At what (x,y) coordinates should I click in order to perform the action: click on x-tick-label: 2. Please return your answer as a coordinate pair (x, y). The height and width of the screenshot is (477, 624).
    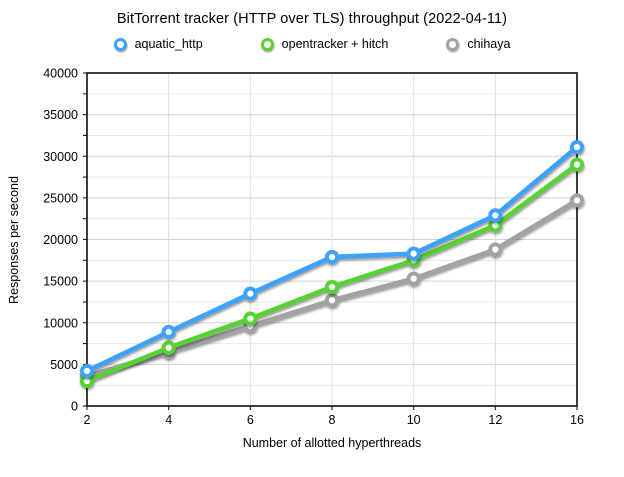
    Looking at the image, I should click on (87, 420).